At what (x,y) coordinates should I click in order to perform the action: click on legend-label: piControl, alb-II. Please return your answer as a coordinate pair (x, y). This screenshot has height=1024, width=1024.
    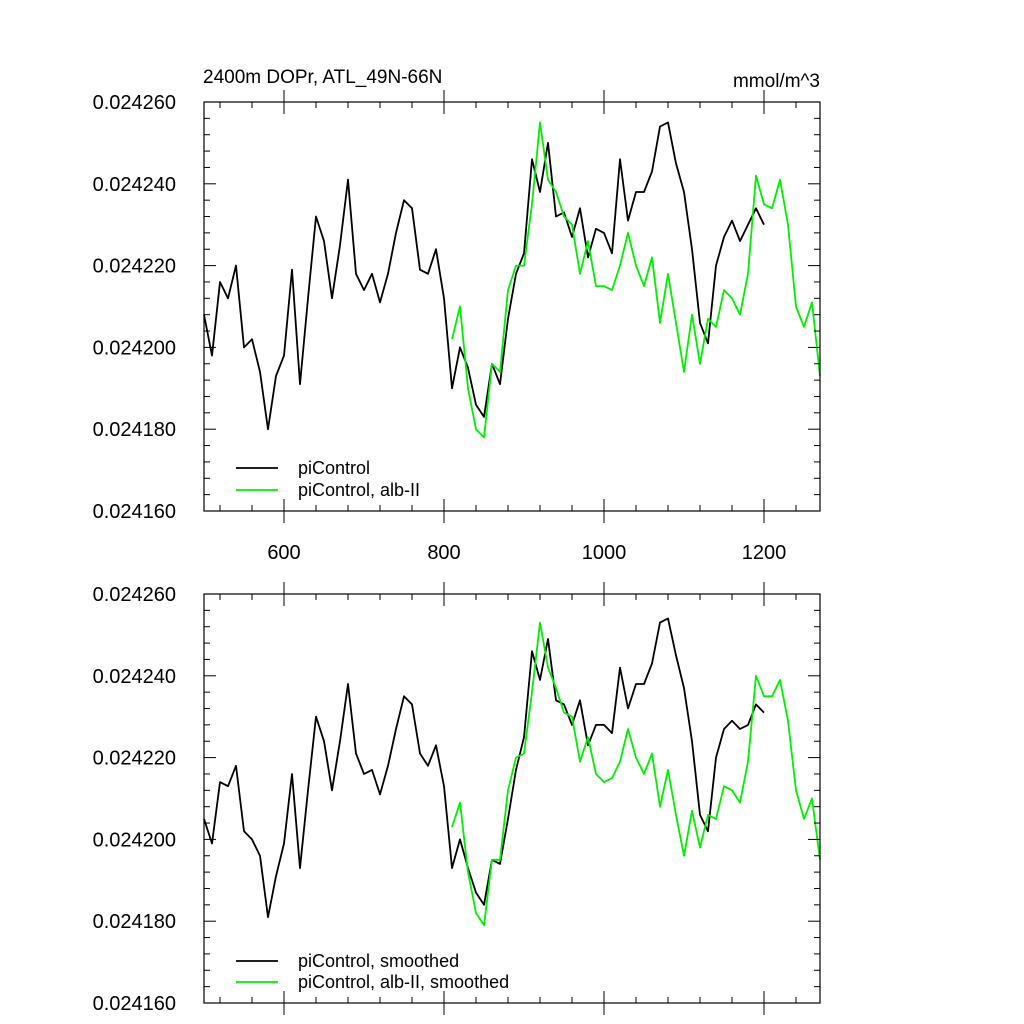
    Looking at the image, I should click on (359, 490).